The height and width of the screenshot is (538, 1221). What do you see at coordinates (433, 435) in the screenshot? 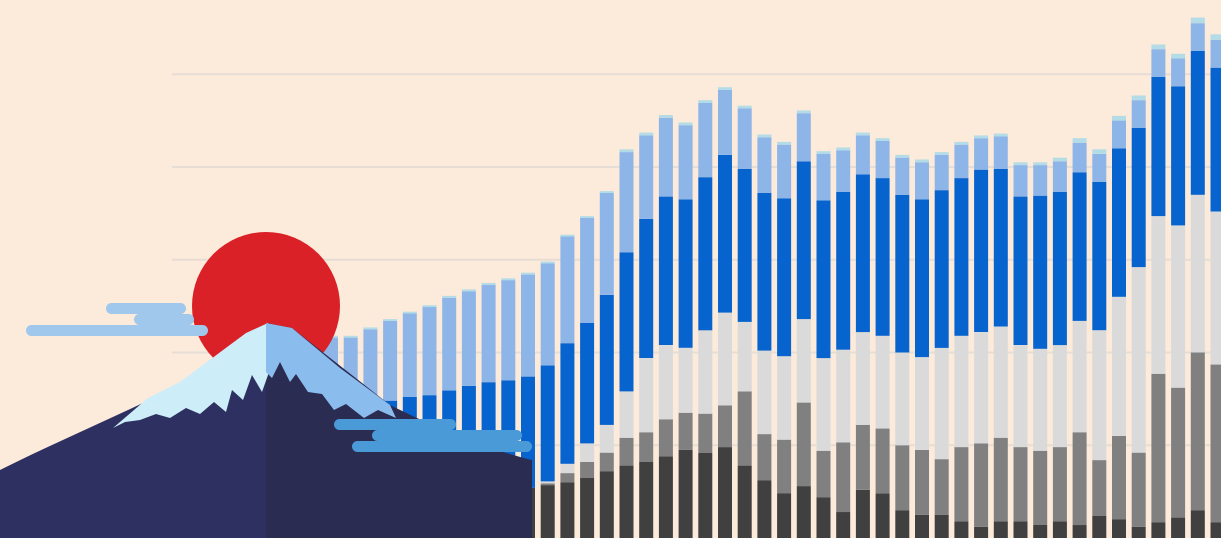
I see `cloud-right` at bounding box center [433, 435].